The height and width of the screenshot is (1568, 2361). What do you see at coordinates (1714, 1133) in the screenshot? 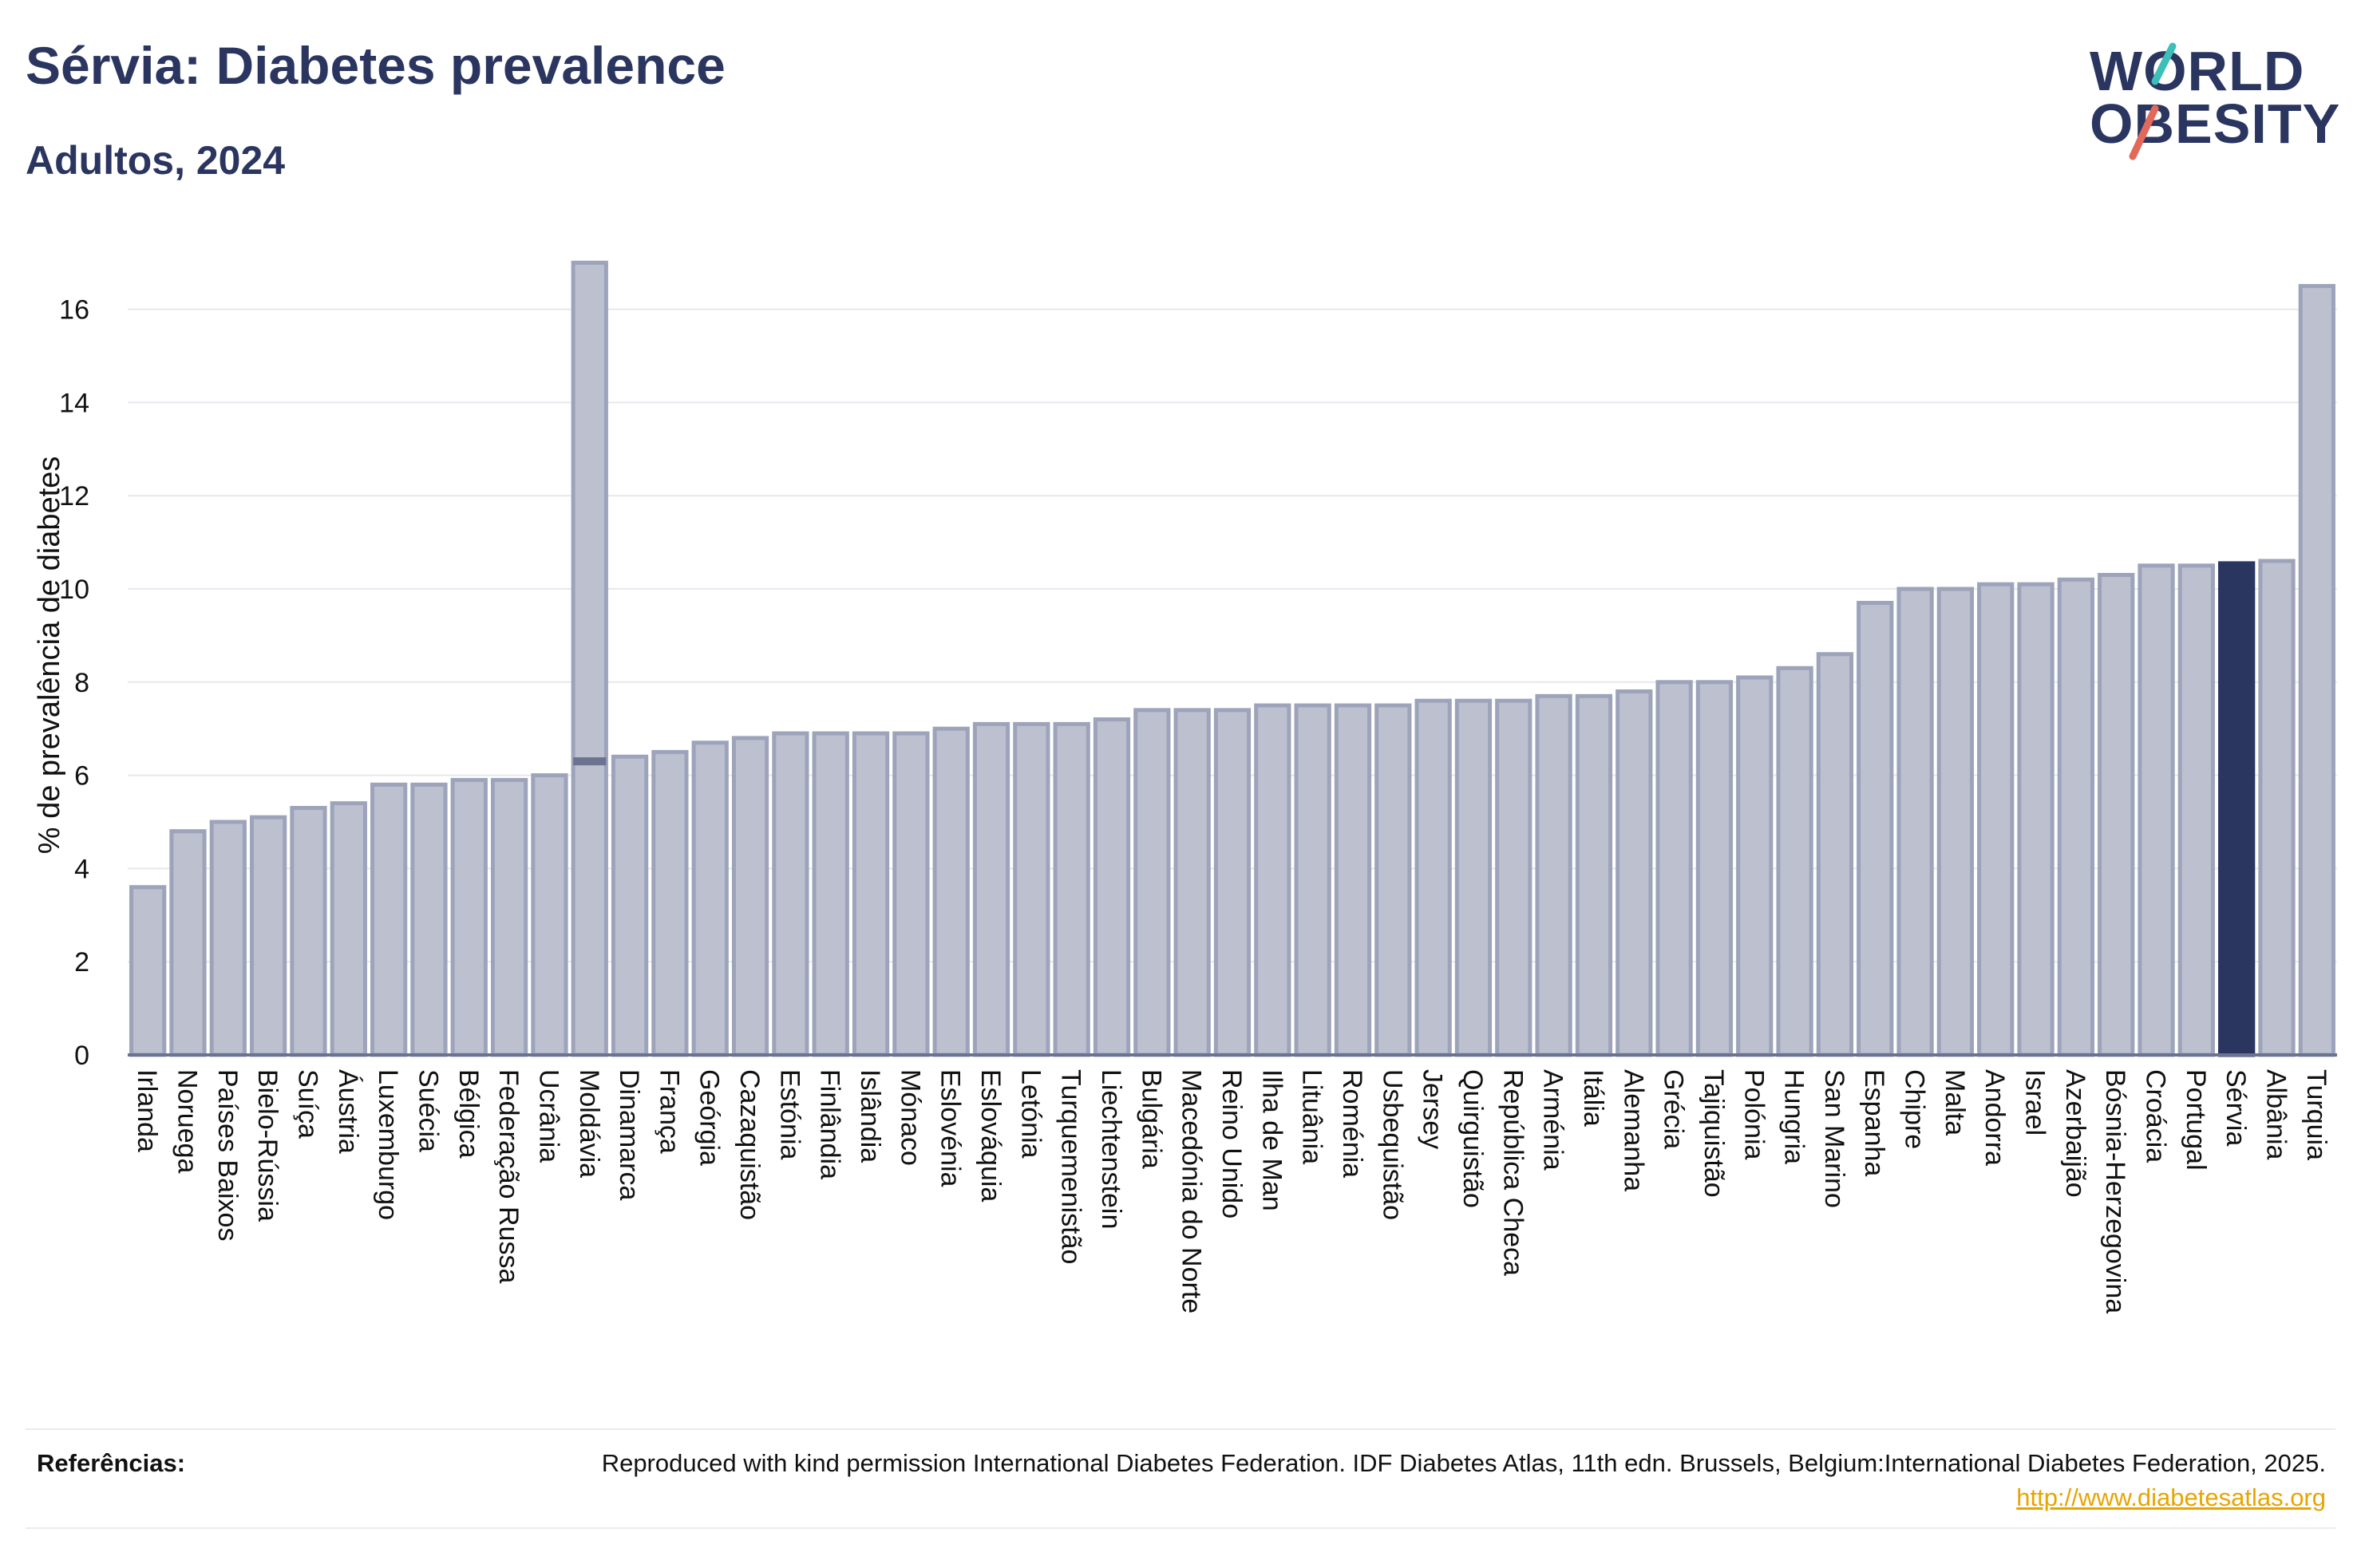
I see `x-tick-label: Tajiquistão` at bounding box center [1714, 1133].